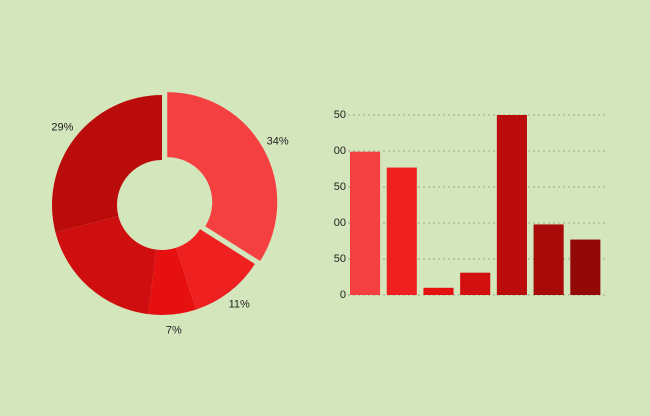 This screenshot has width=650, height=416. What do you see at coordinates (174, 330) in the screenshot?
I see `slice-label: 7%` at bounding box center [174, 330].